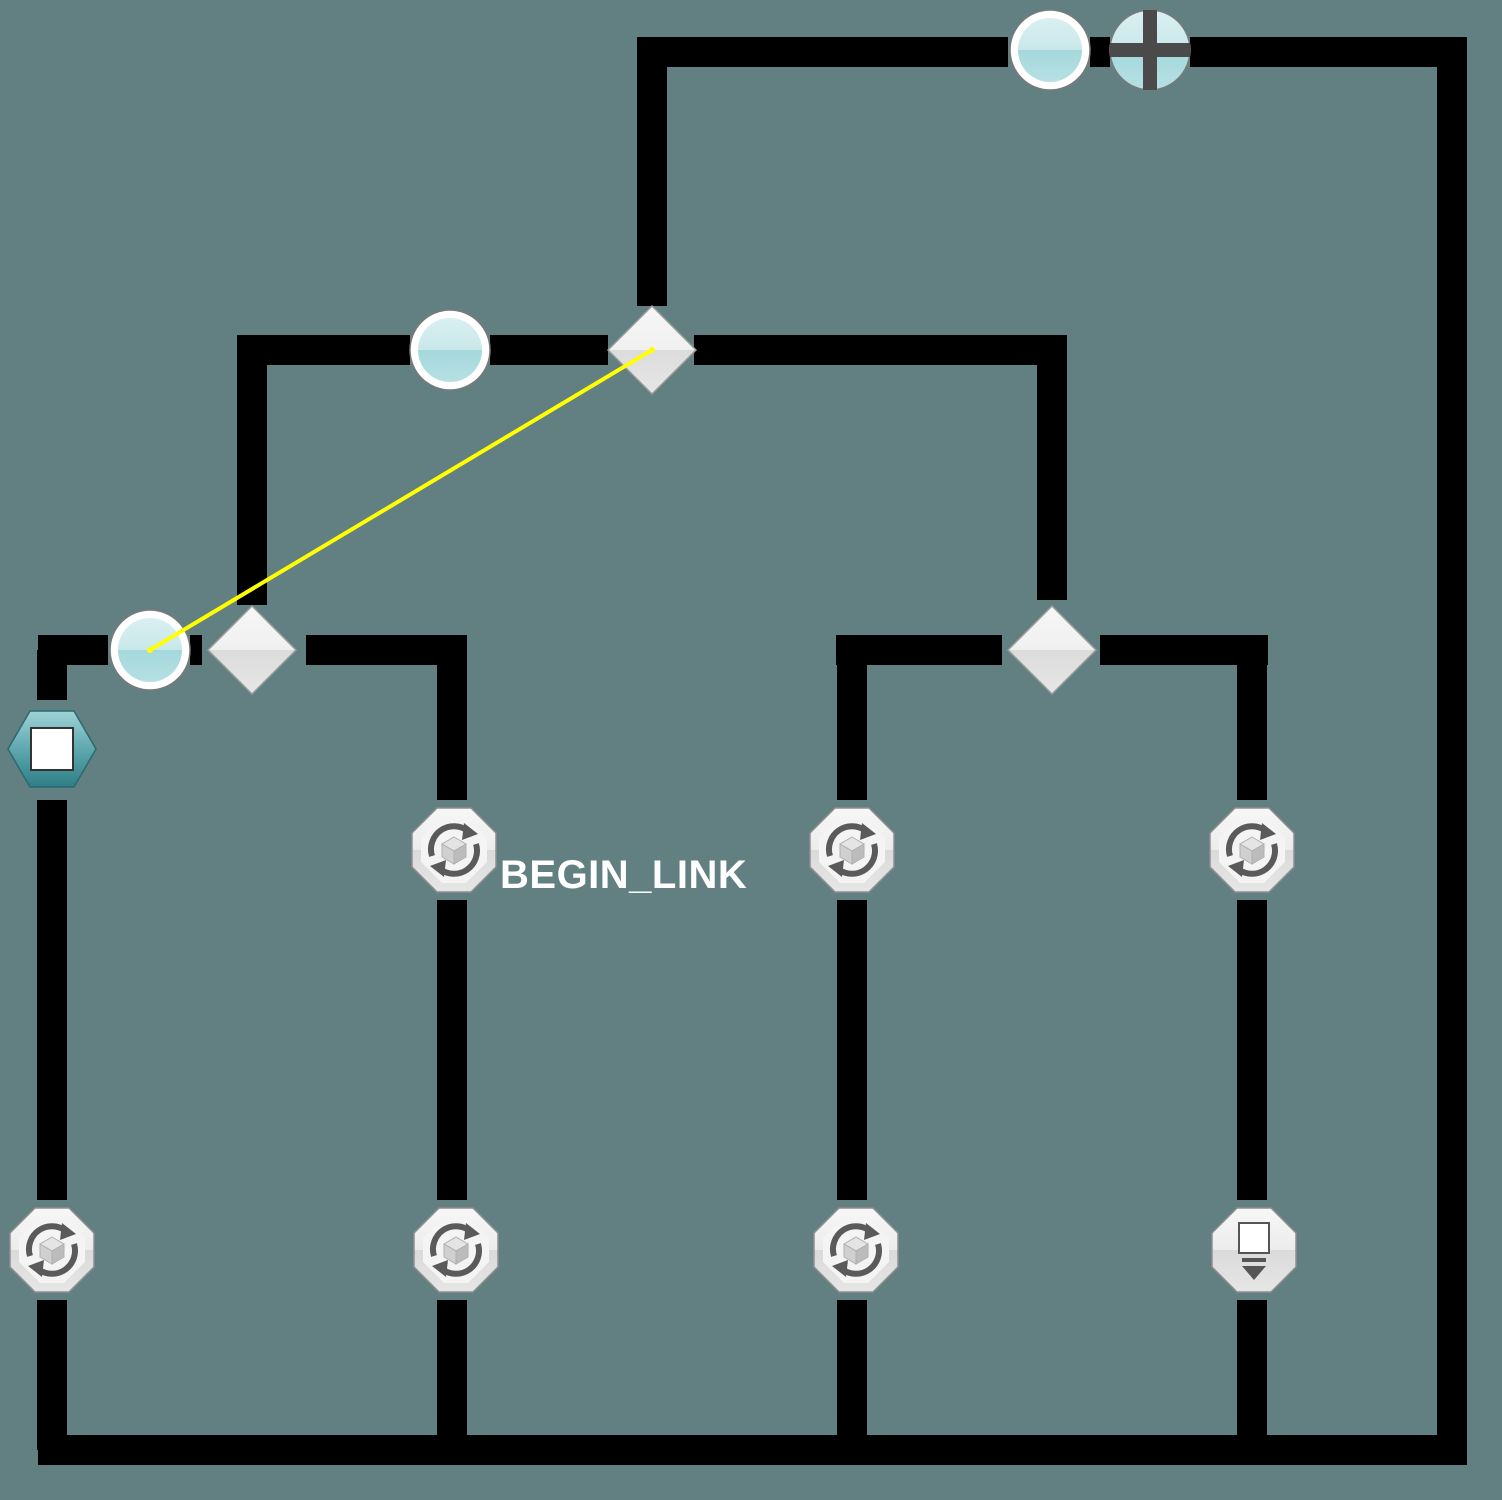 The height and width of the screenshot is (1500, 1502). What do you see at coordinates (624, 875) in the screenshot?
I see `begin-link-label: BEGIN_LINK` at bounding box center [624, 875].